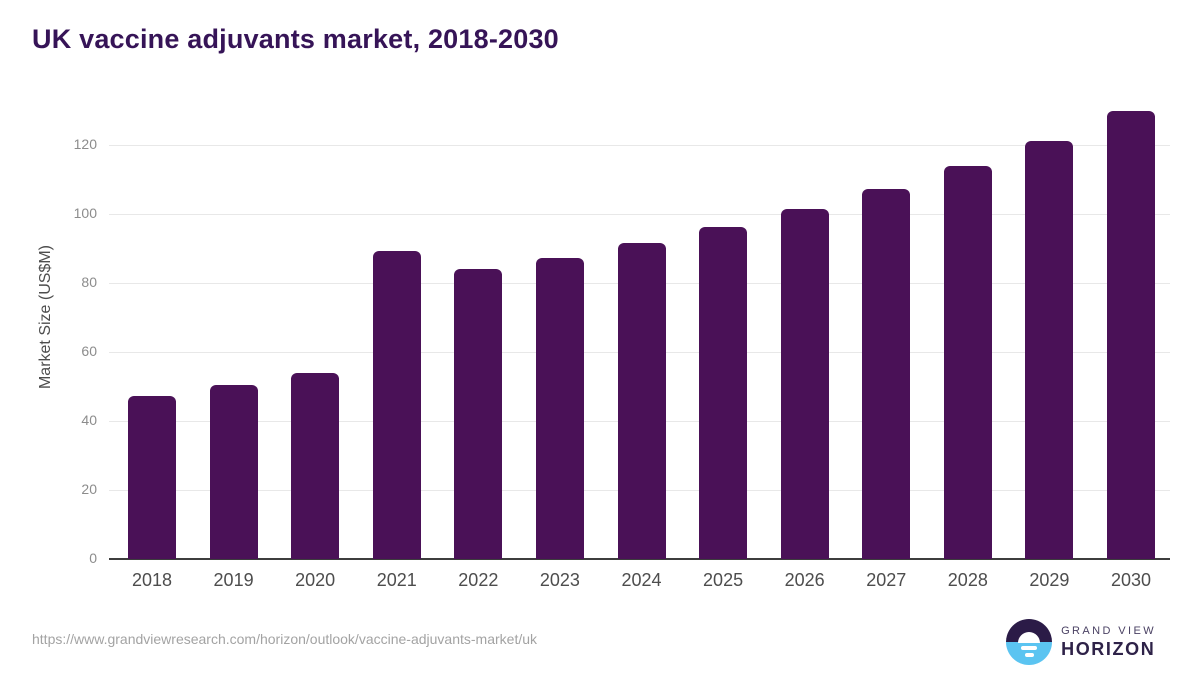 The image size is (1200, 675). I want to click on x-tick-label-2020: 2020, so click(315, 580).